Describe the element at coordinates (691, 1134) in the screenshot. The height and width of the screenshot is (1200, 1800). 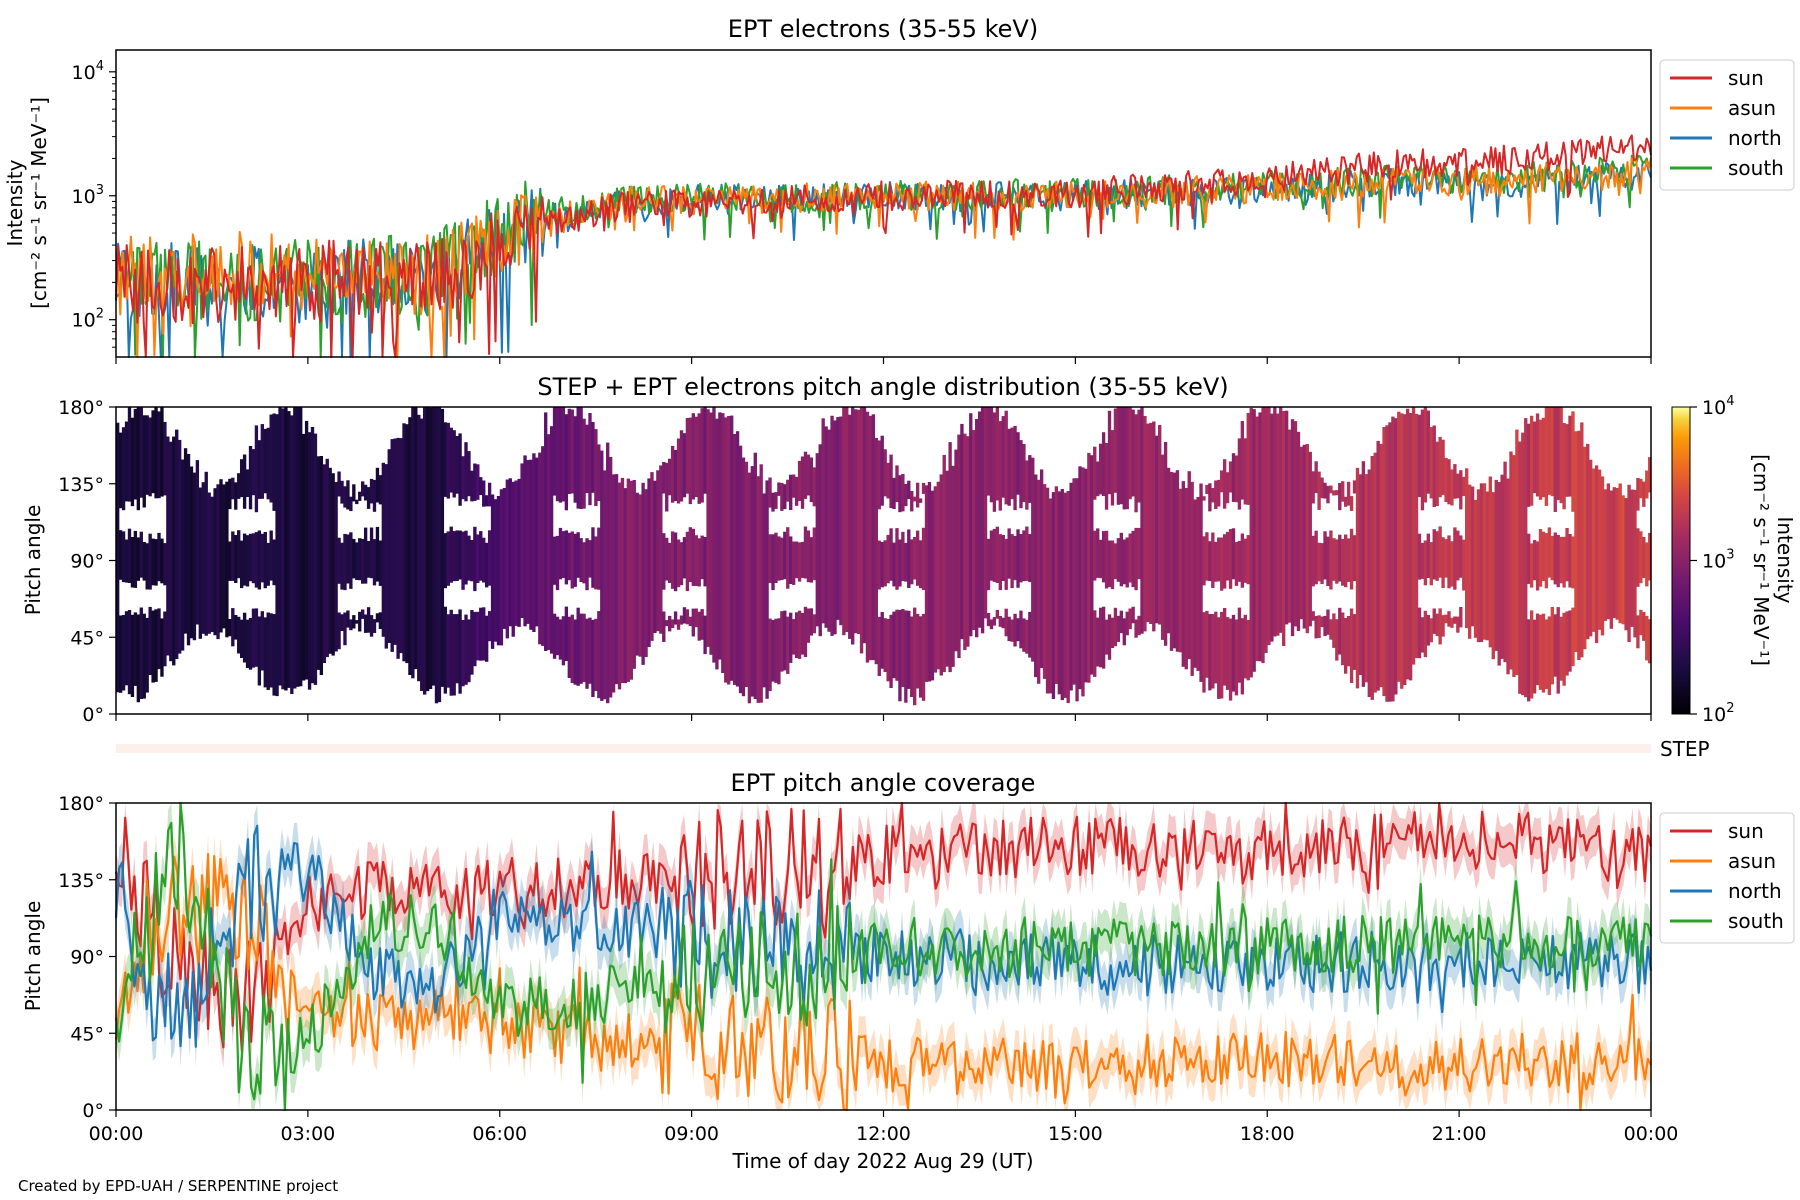
I see `coverage-x-tick-label: 09:00` at that location.